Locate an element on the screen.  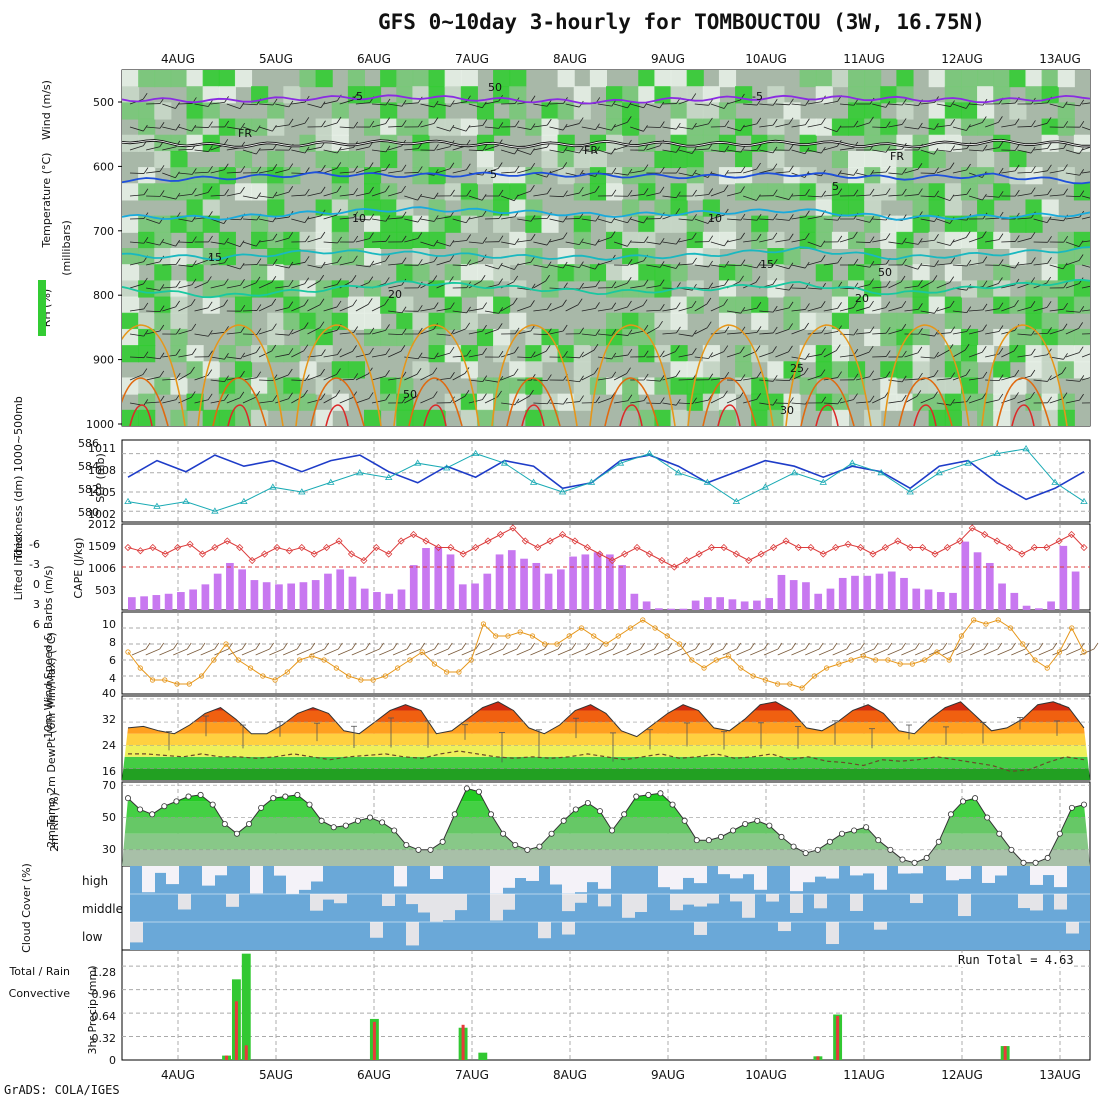
slp-ytick: 1005 is located at coordinates (102, 492).